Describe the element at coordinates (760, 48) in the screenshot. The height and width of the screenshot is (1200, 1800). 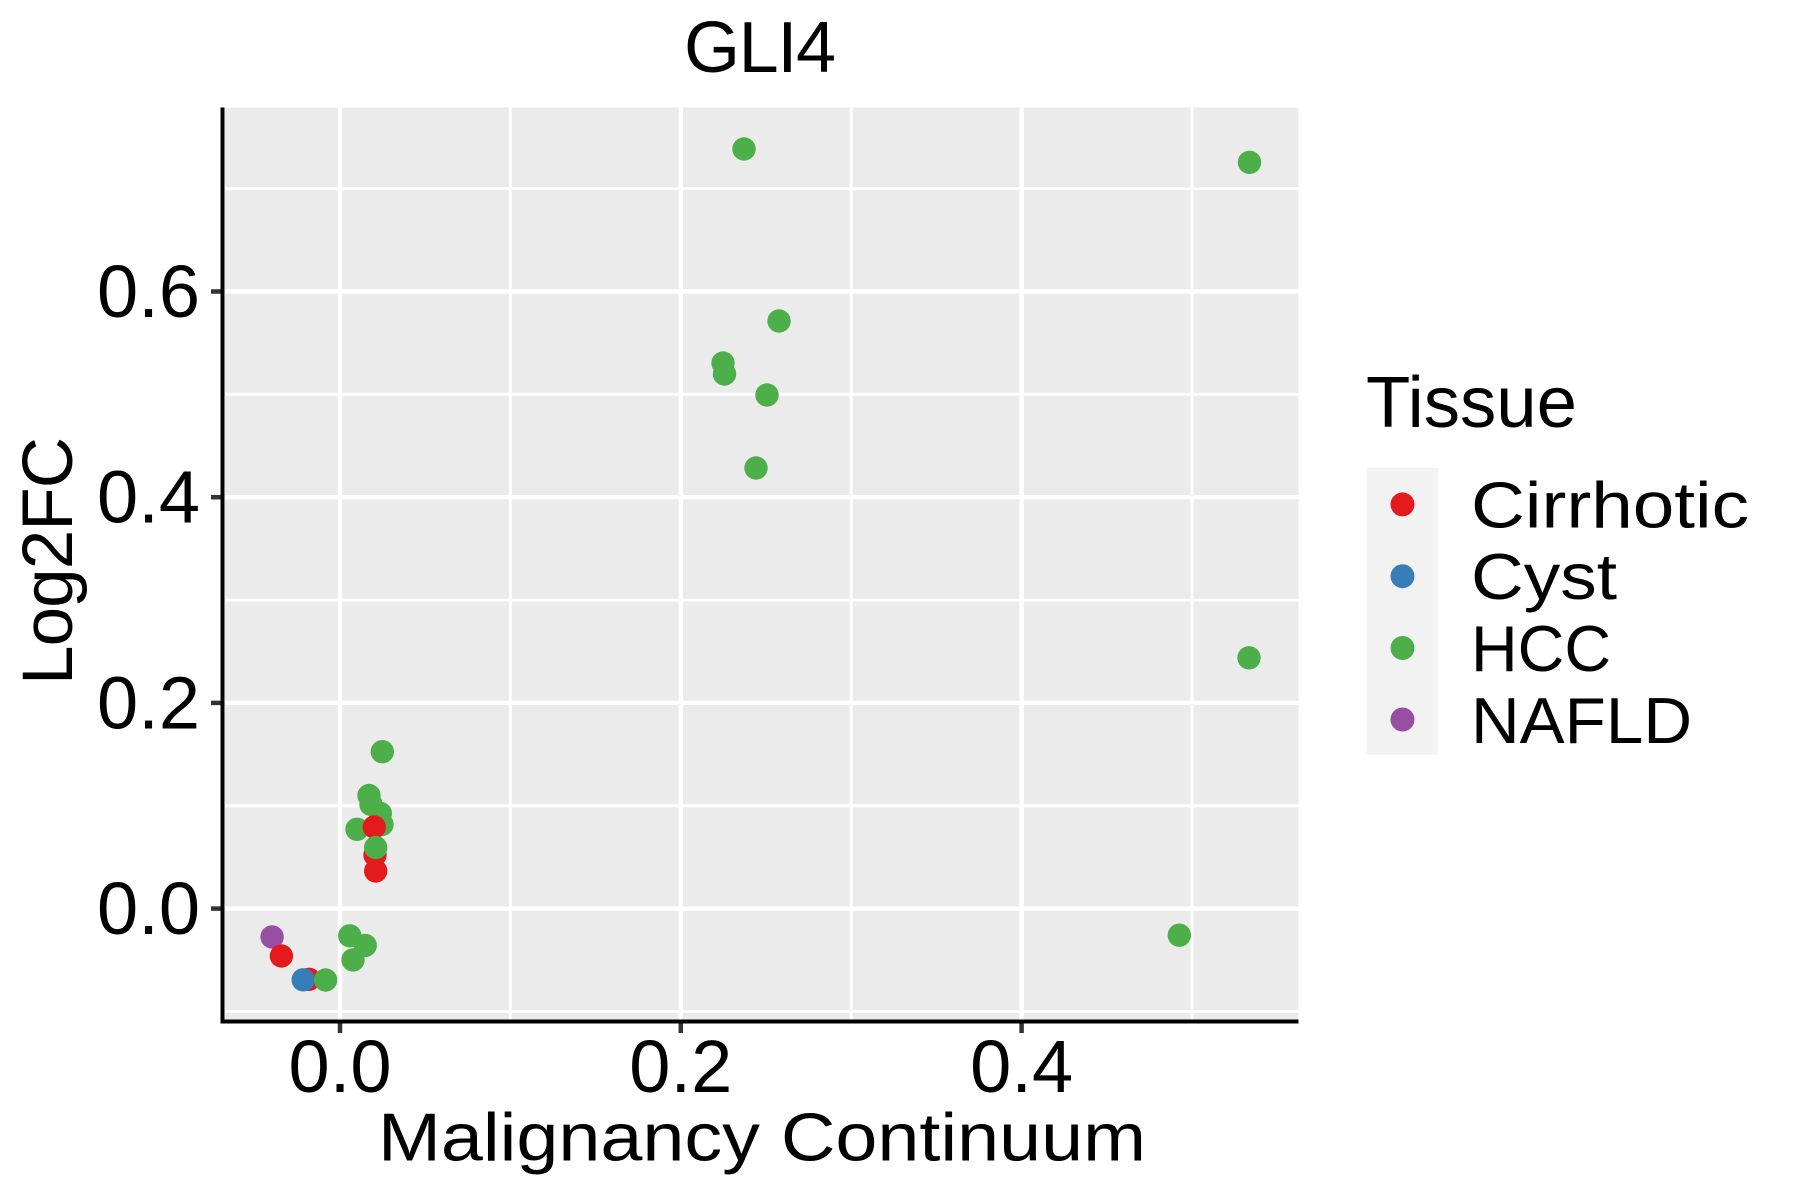
I see `svg-text: GLI4` at that location.